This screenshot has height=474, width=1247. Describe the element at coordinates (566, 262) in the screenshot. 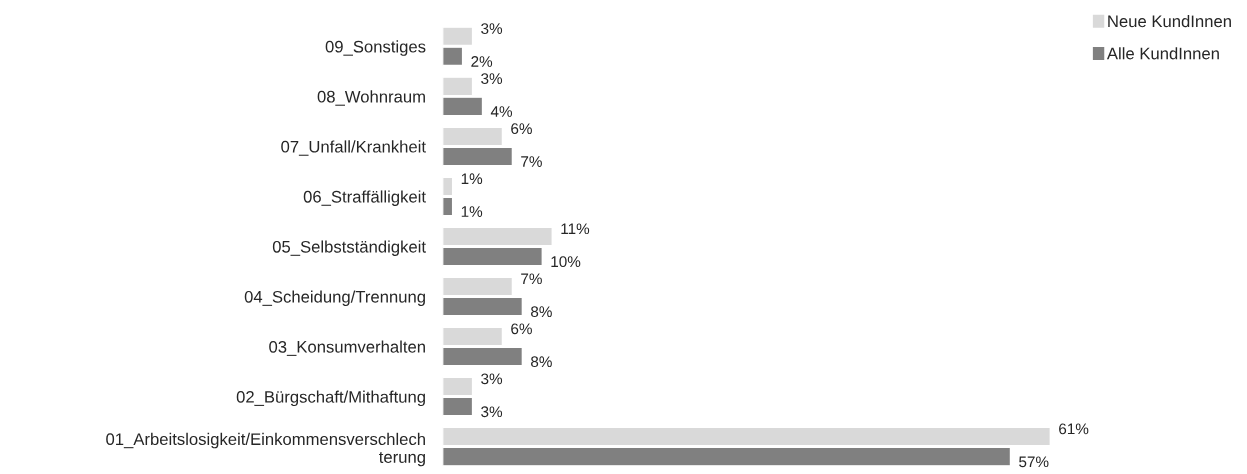

I see `data-label: 10%` at that location.